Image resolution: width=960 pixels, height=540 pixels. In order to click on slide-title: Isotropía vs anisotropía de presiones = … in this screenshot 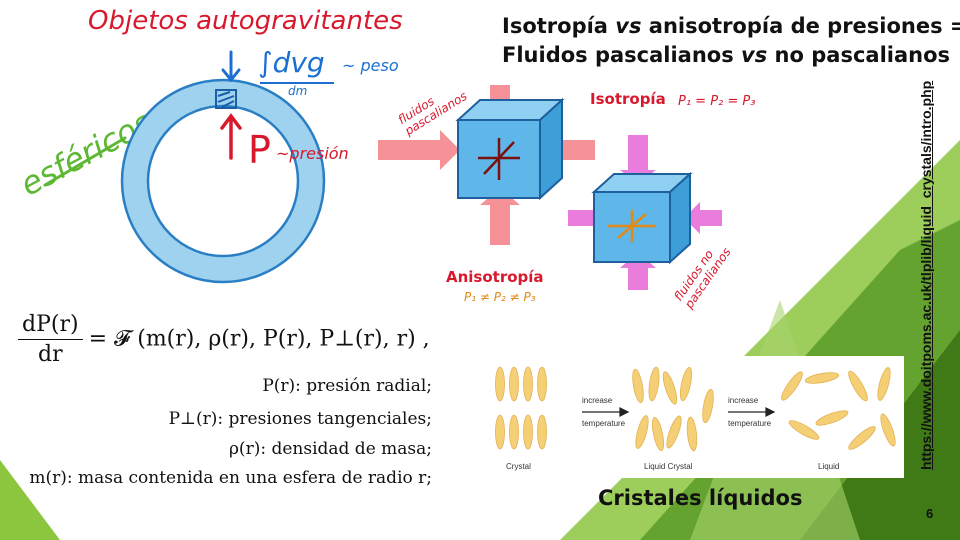, I will do `click(731, 40)`.